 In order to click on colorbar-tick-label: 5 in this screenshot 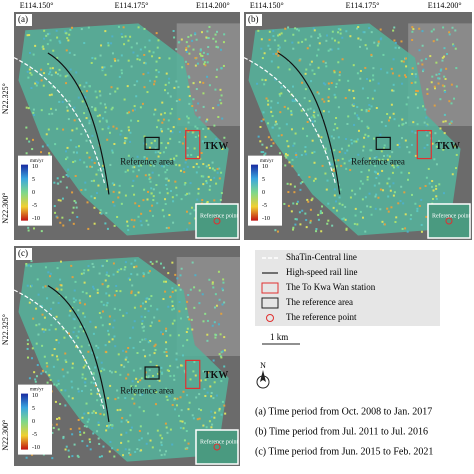, I will do `click(33, 409)`.